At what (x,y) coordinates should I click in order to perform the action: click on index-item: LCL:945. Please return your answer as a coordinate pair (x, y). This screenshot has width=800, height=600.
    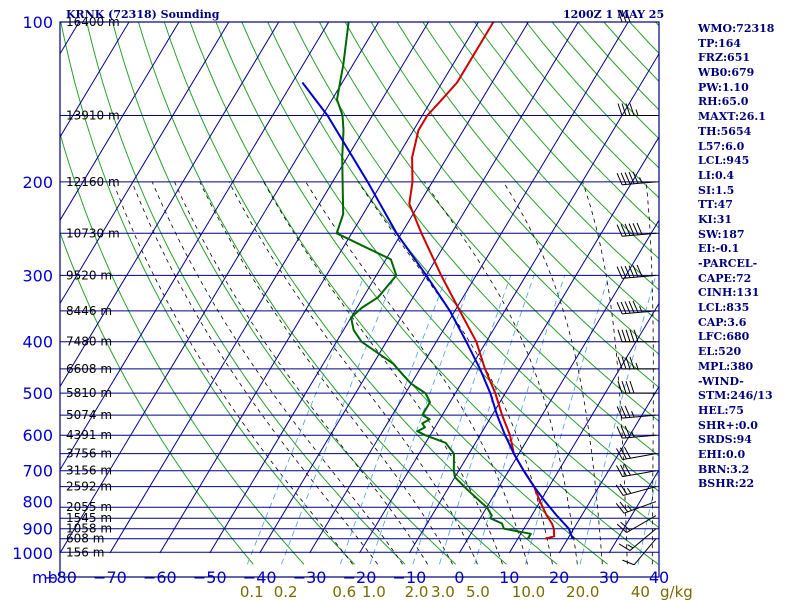
    Looking at the image, I should click on (724, 161).